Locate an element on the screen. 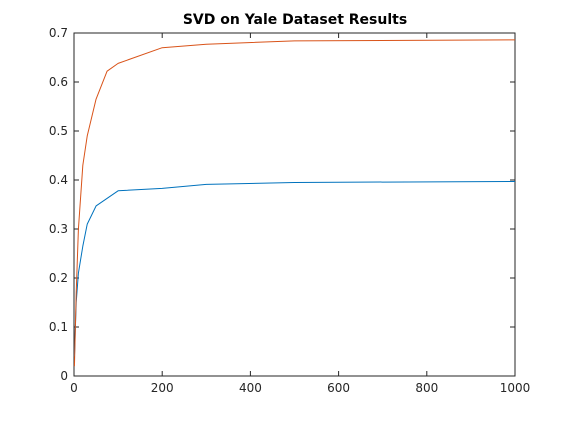  chart-title: SVD on Yale Dataset Results is located at coordinates (295, 20).